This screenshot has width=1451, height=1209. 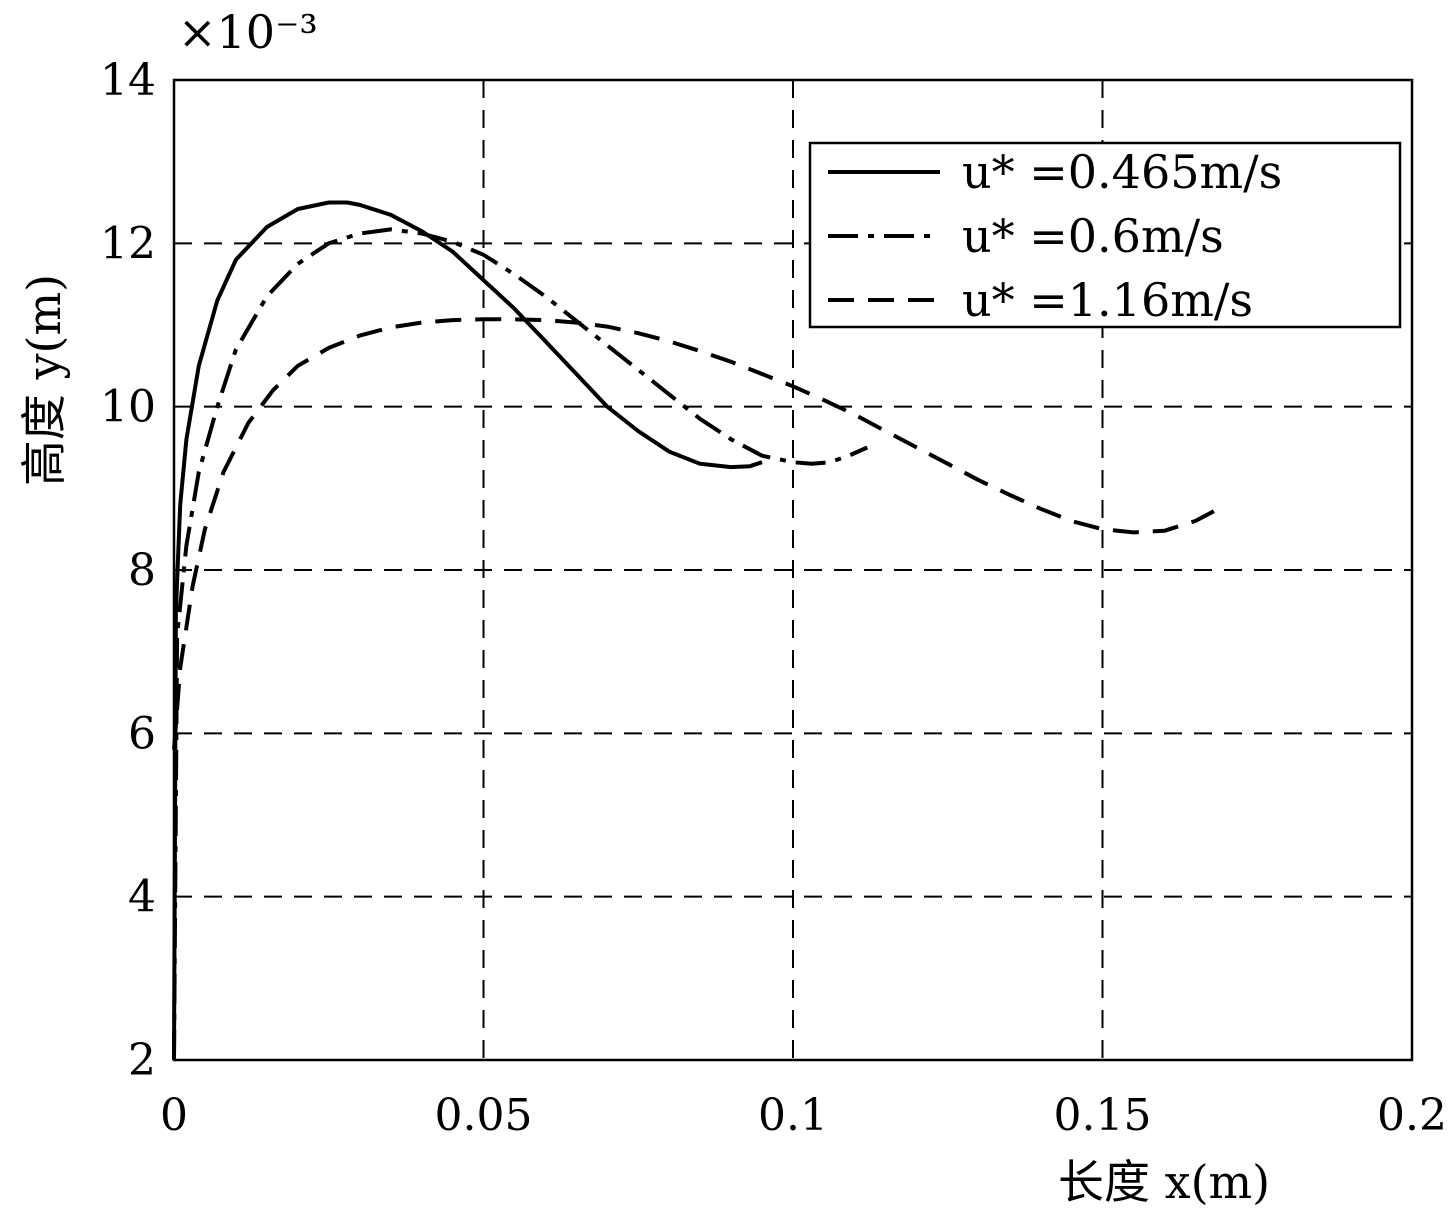 What do you see at coordinates (174, 1115) in the screenshot?
I see `x-tick-label: 0` at bounding box center [174, 1115].